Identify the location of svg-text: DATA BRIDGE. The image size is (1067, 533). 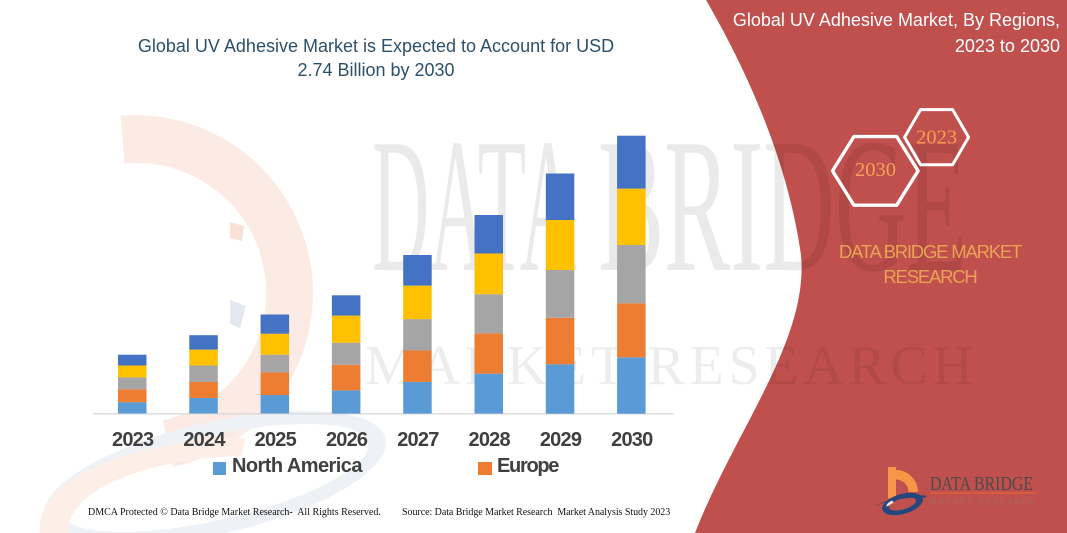
(981, 484).